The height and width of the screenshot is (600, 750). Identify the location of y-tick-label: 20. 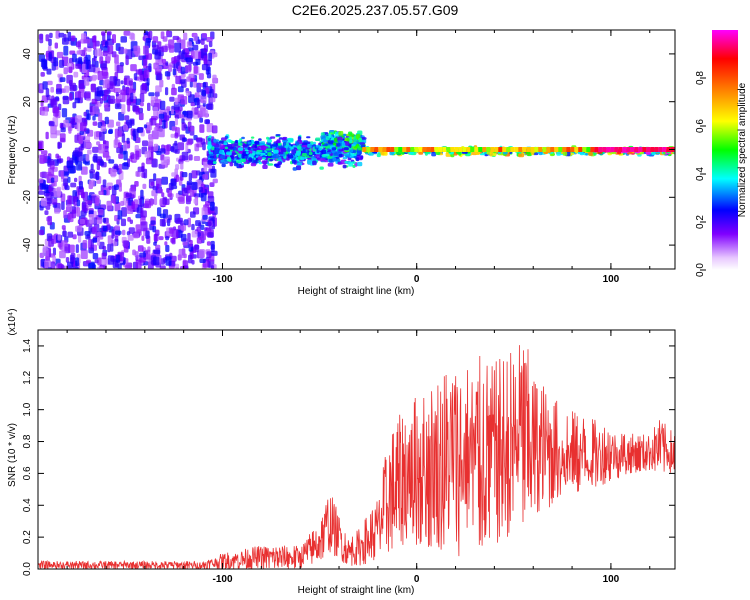
(27, 102).